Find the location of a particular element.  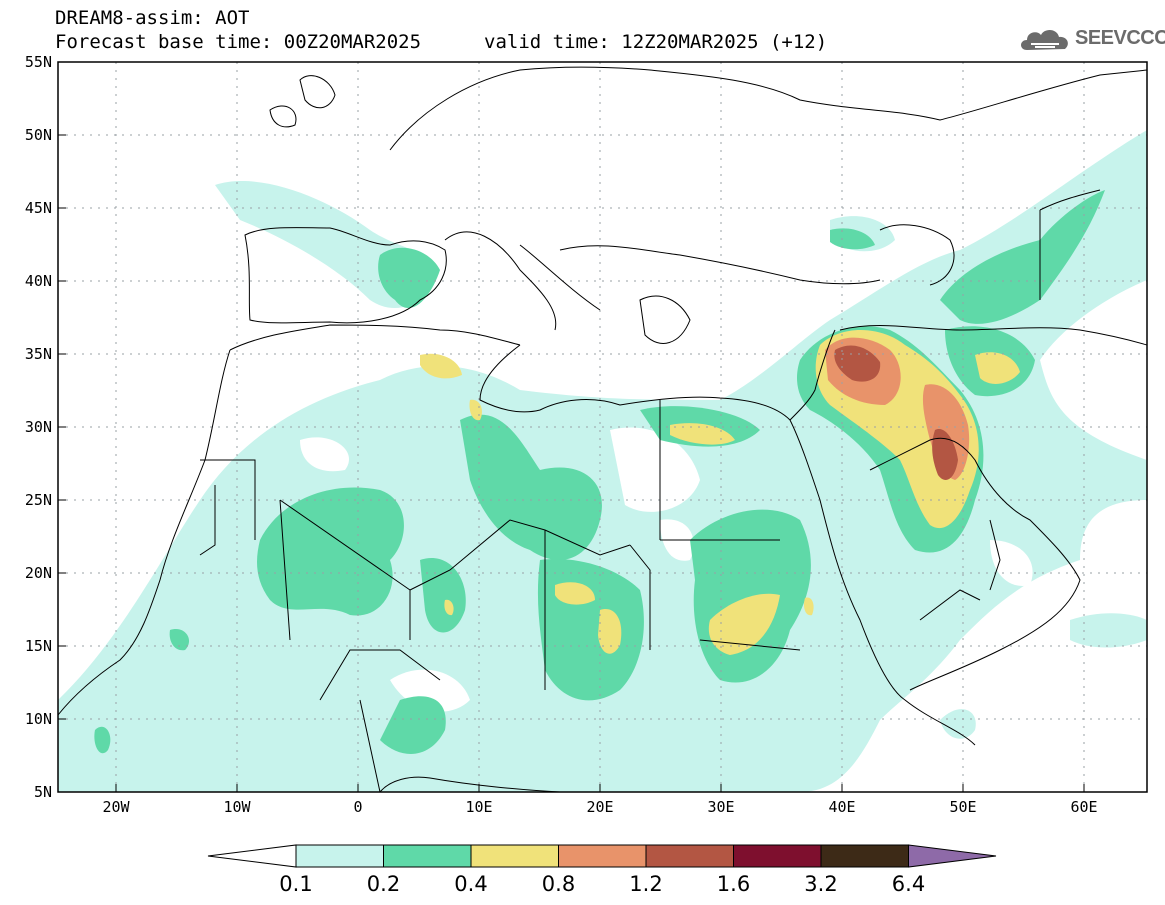

colorbar-label: 1.2 is located at coordinates (646, 884).